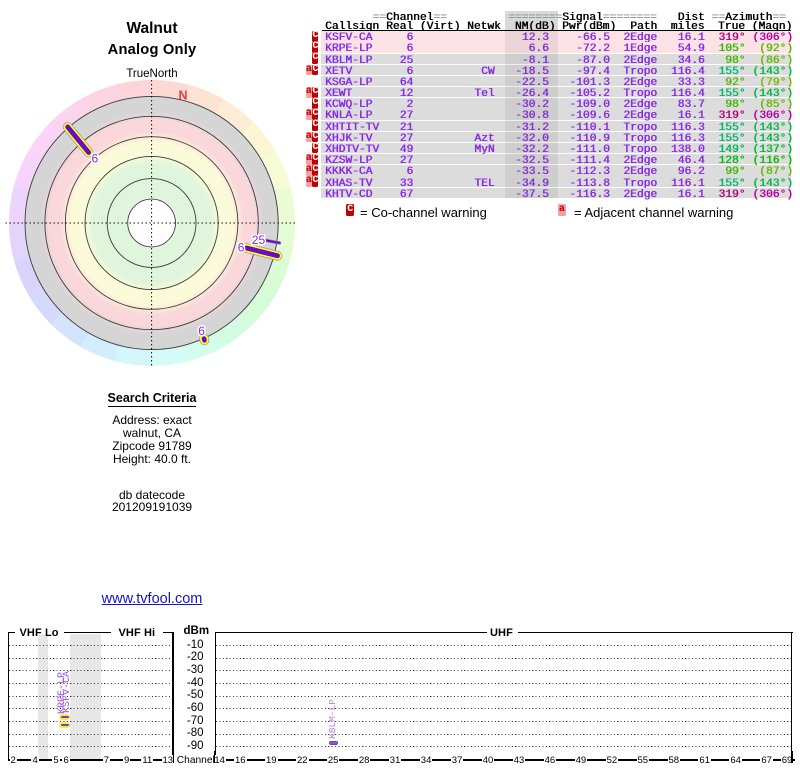 This screenshot has height=768, width=800. Describe the element at coordinates (183, 96) in the screenshot. I see `svg-text: N` at that location.